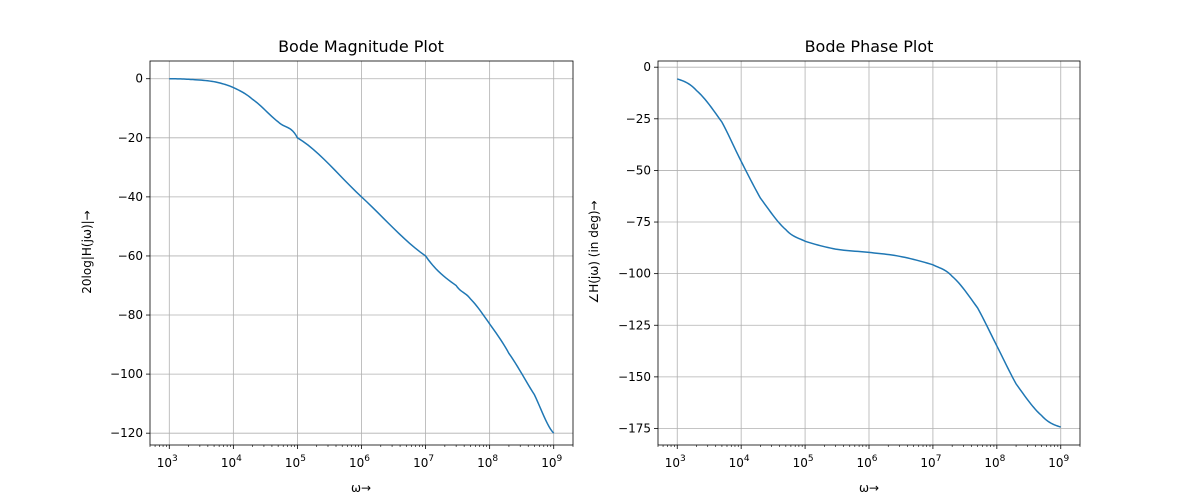  Describe the element at coordinates (495, 459) in the screenshot. I see `magnitude-x-tick-exponent: 8` at that location.